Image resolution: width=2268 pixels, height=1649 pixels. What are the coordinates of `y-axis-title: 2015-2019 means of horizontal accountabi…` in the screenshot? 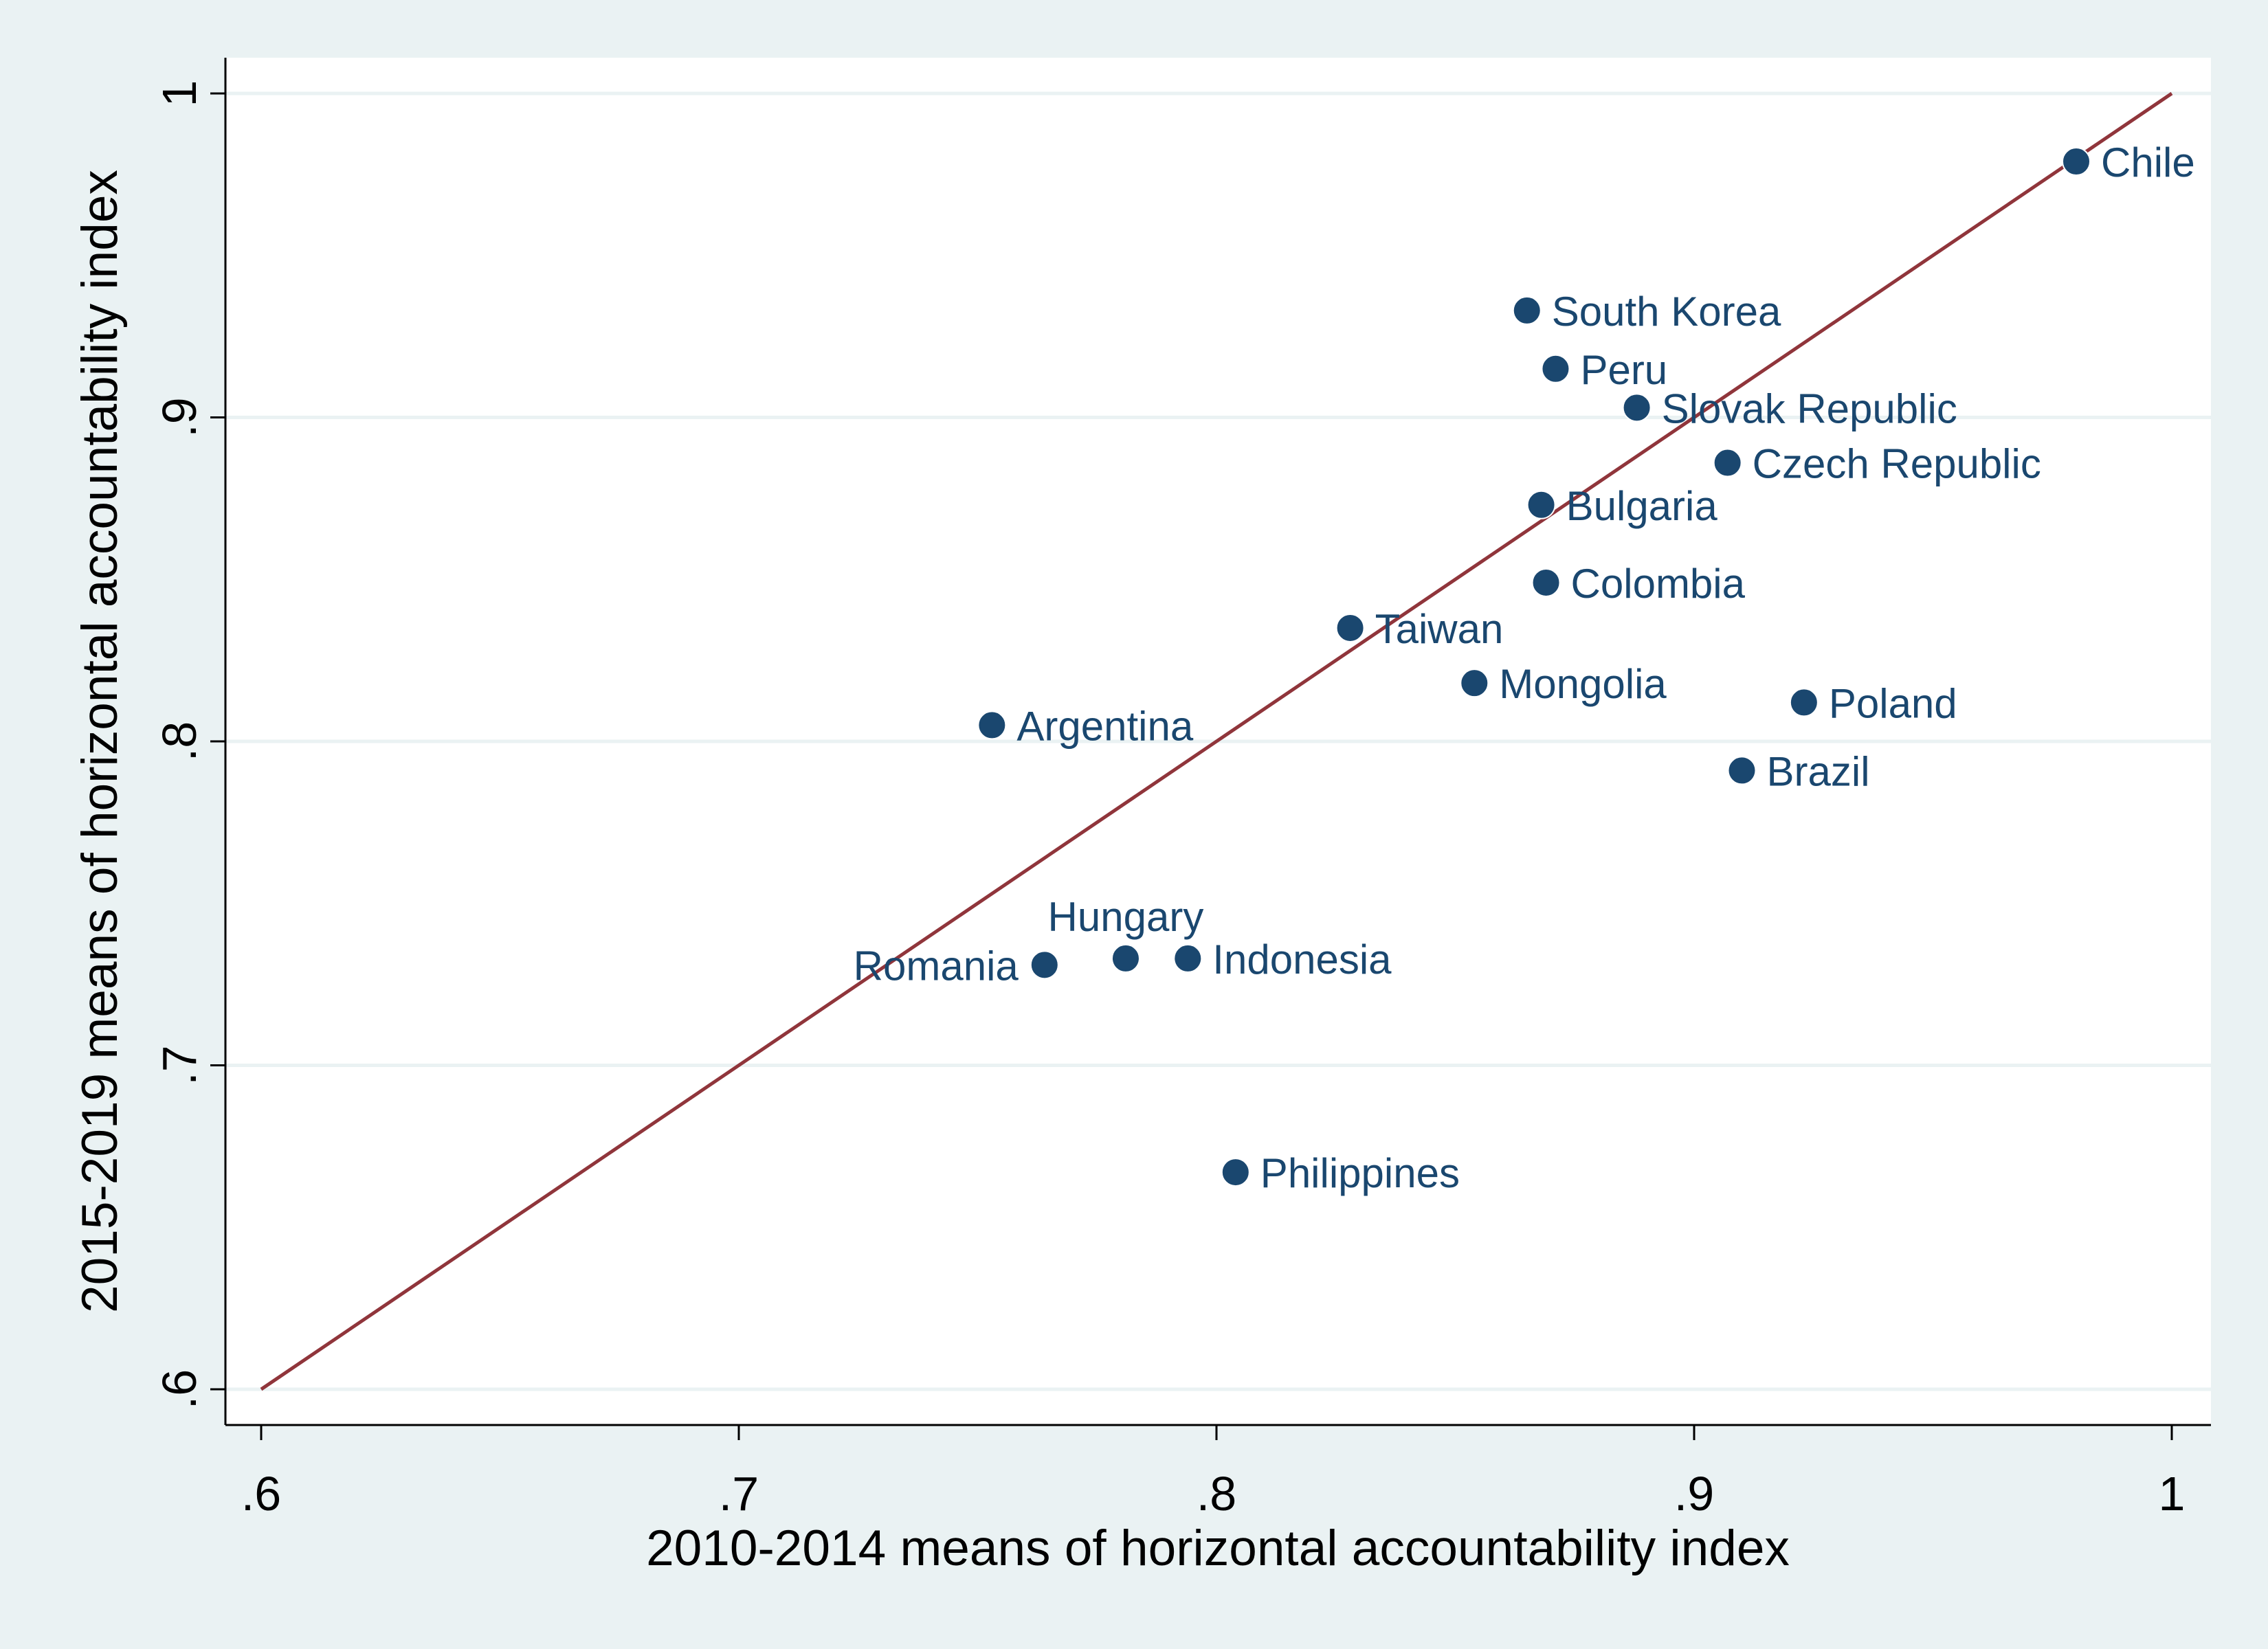 It's located at (100, 741).